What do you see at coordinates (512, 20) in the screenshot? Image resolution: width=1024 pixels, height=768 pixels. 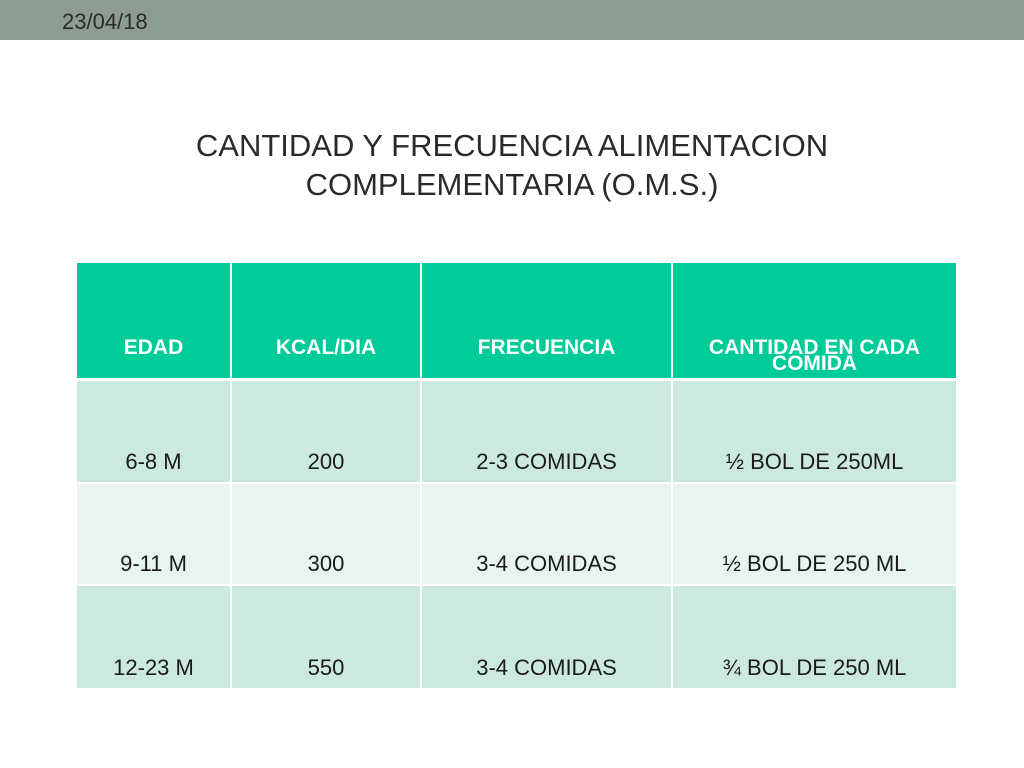 I see `top-bar` at bounding box center [512, 20].